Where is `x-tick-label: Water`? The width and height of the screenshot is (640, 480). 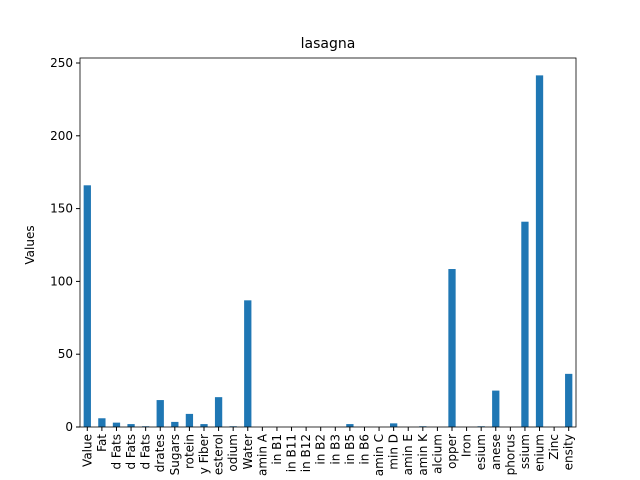
x-tick-label: Water is located at coordinates (248, 452).